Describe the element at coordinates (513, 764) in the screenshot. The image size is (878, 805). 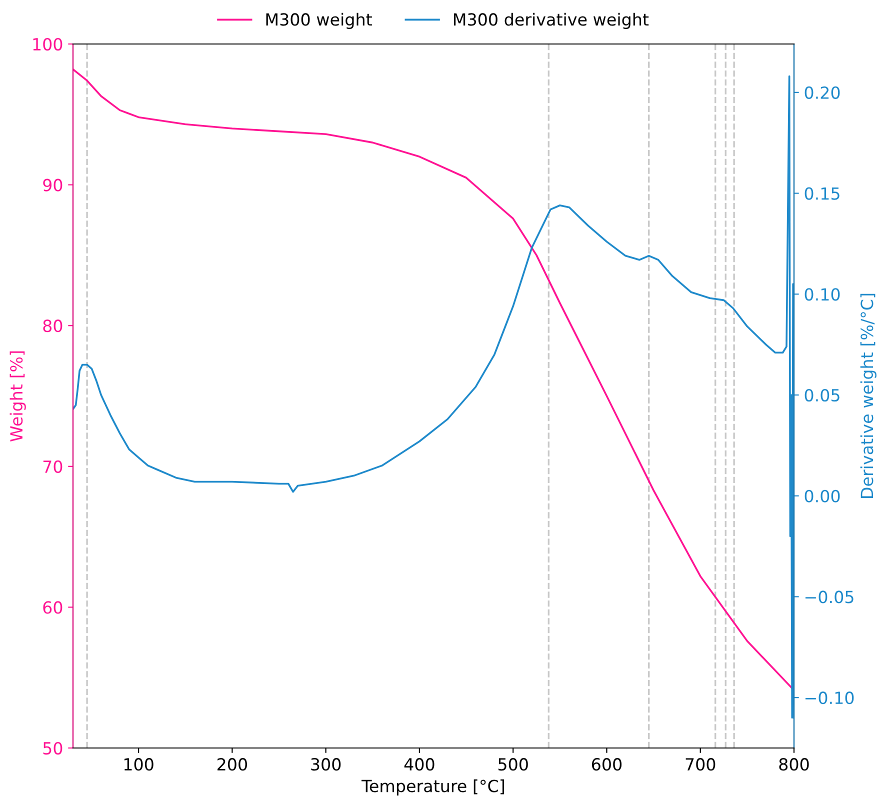
I see `x-tick-label: 500` at that location.